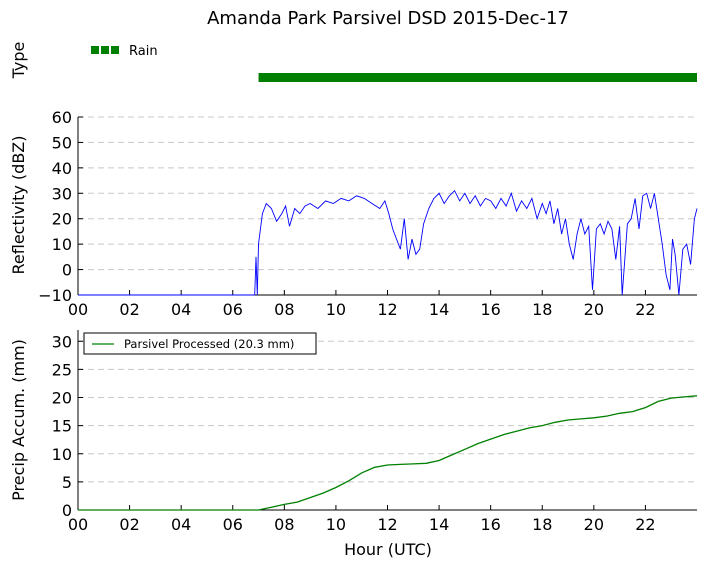 The width and height of the screenshot is (707, 570). I want to click on y-tick-label: 25, so click(62, 369).